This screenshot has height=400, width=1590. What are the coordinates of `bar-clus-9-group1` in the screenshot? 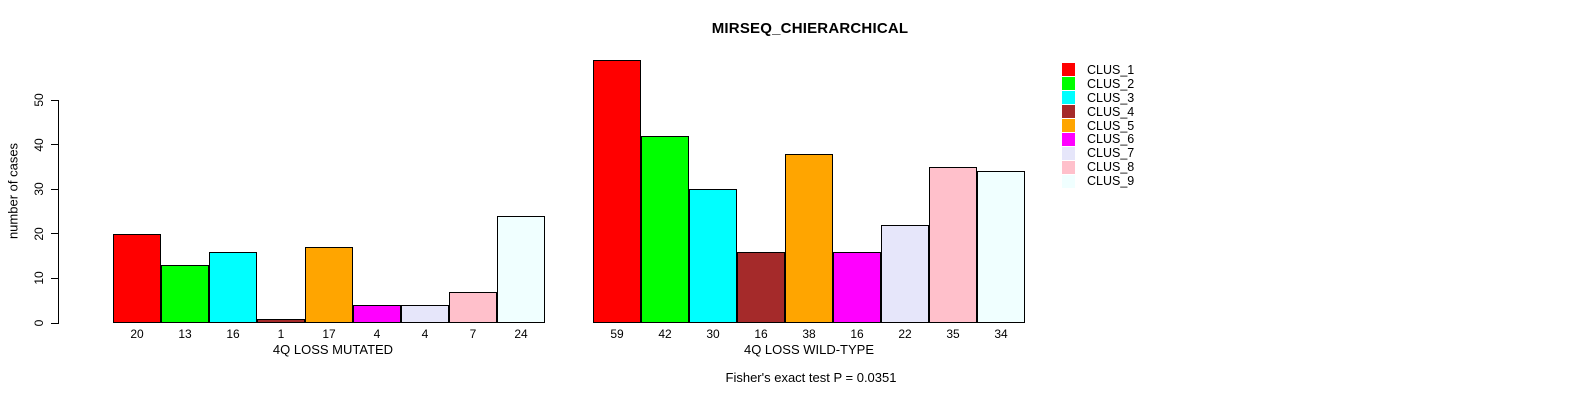 It's located at (521, 269).